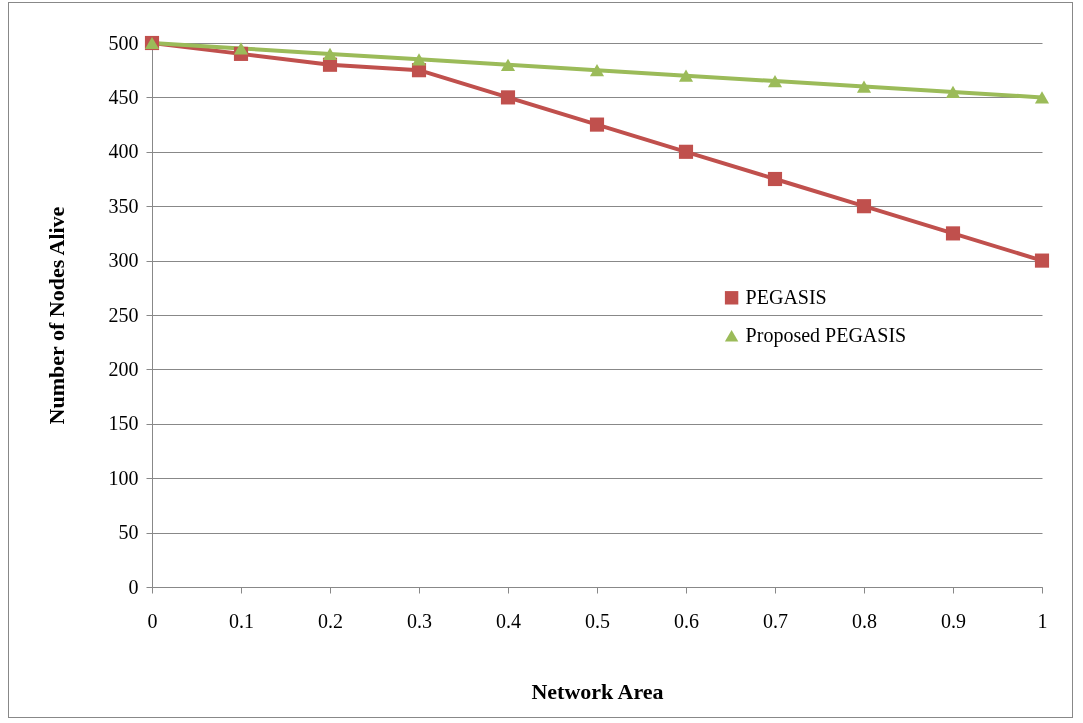  I want to click on x-tick-label: 0.2, so click(330, 620).